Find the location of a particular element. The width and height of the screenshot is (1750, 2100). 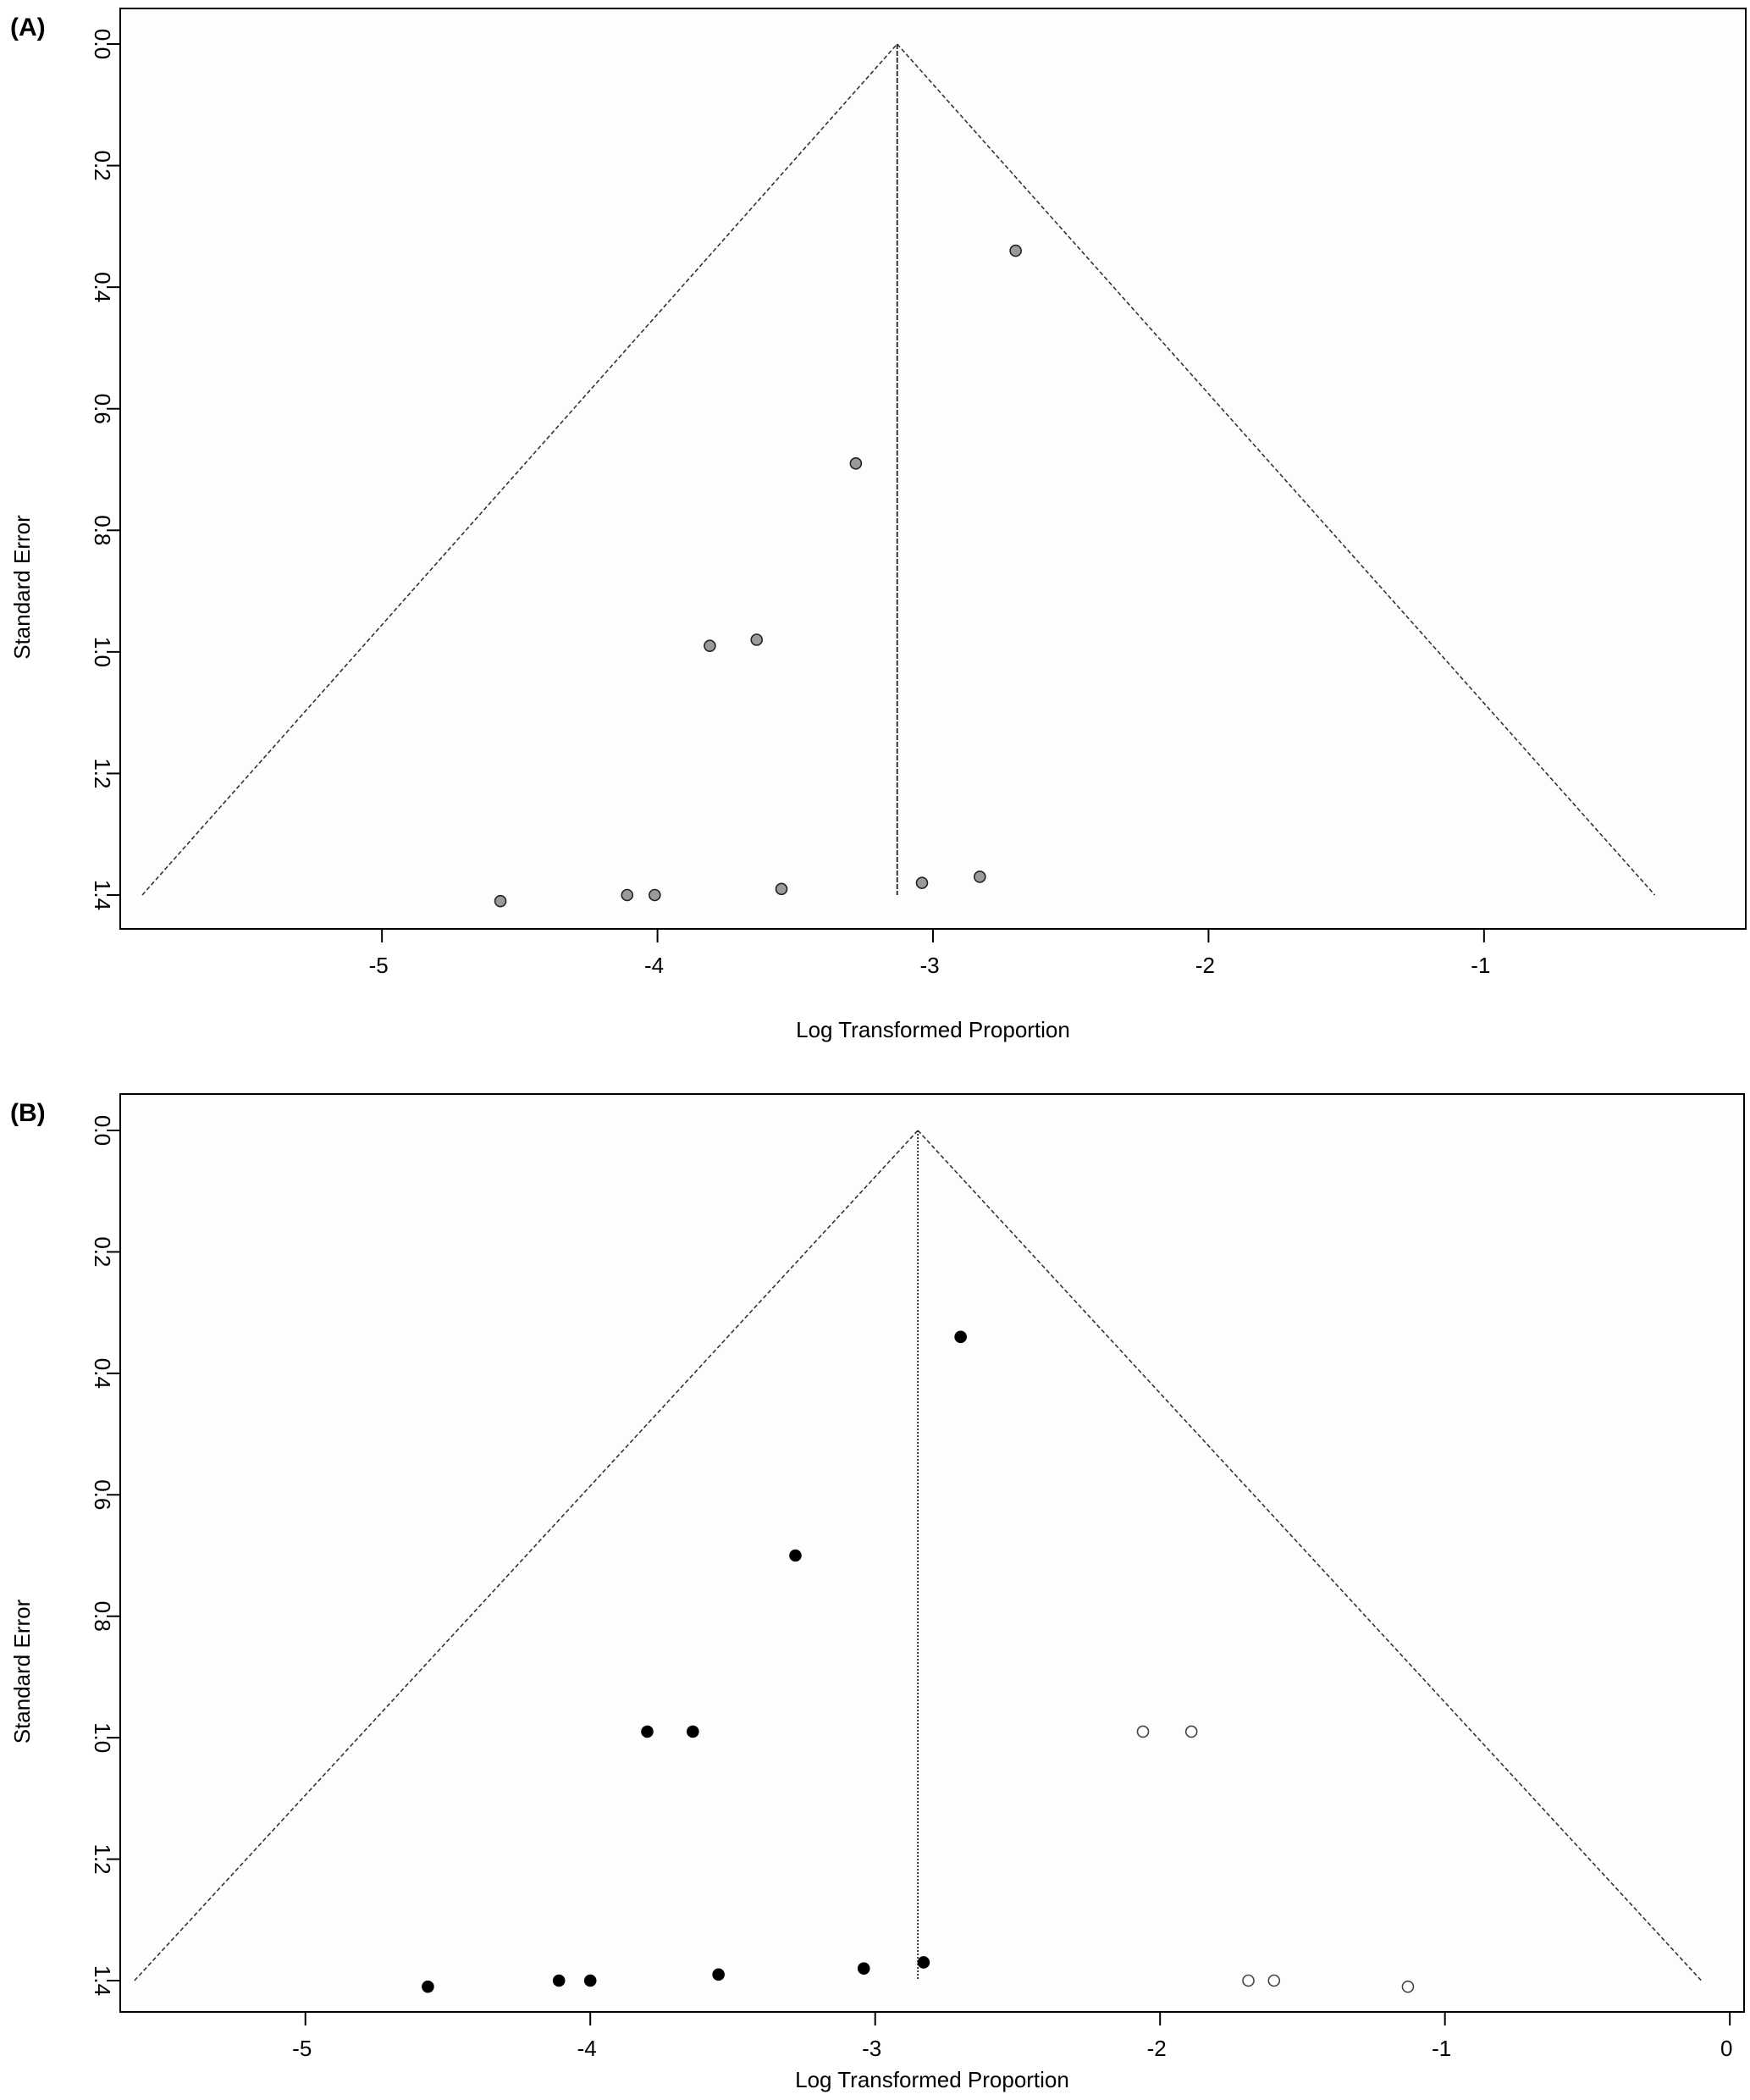

x-tick-label: 0 is located at coordinates (1726, 2048).